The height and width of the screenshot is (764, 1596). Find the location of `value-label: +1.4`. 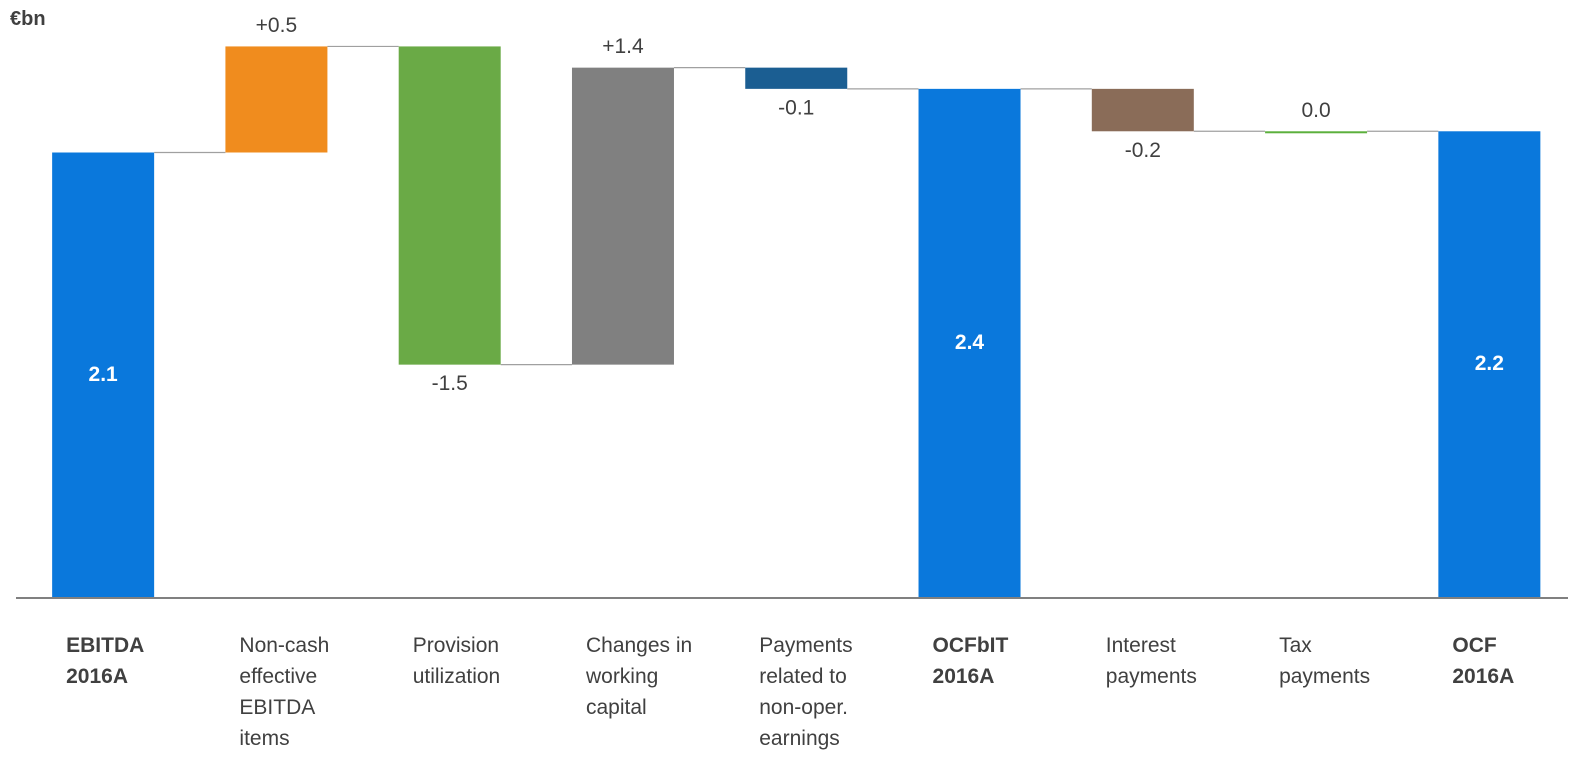

value-label: +1.4 is located at coordinates (623, 46).